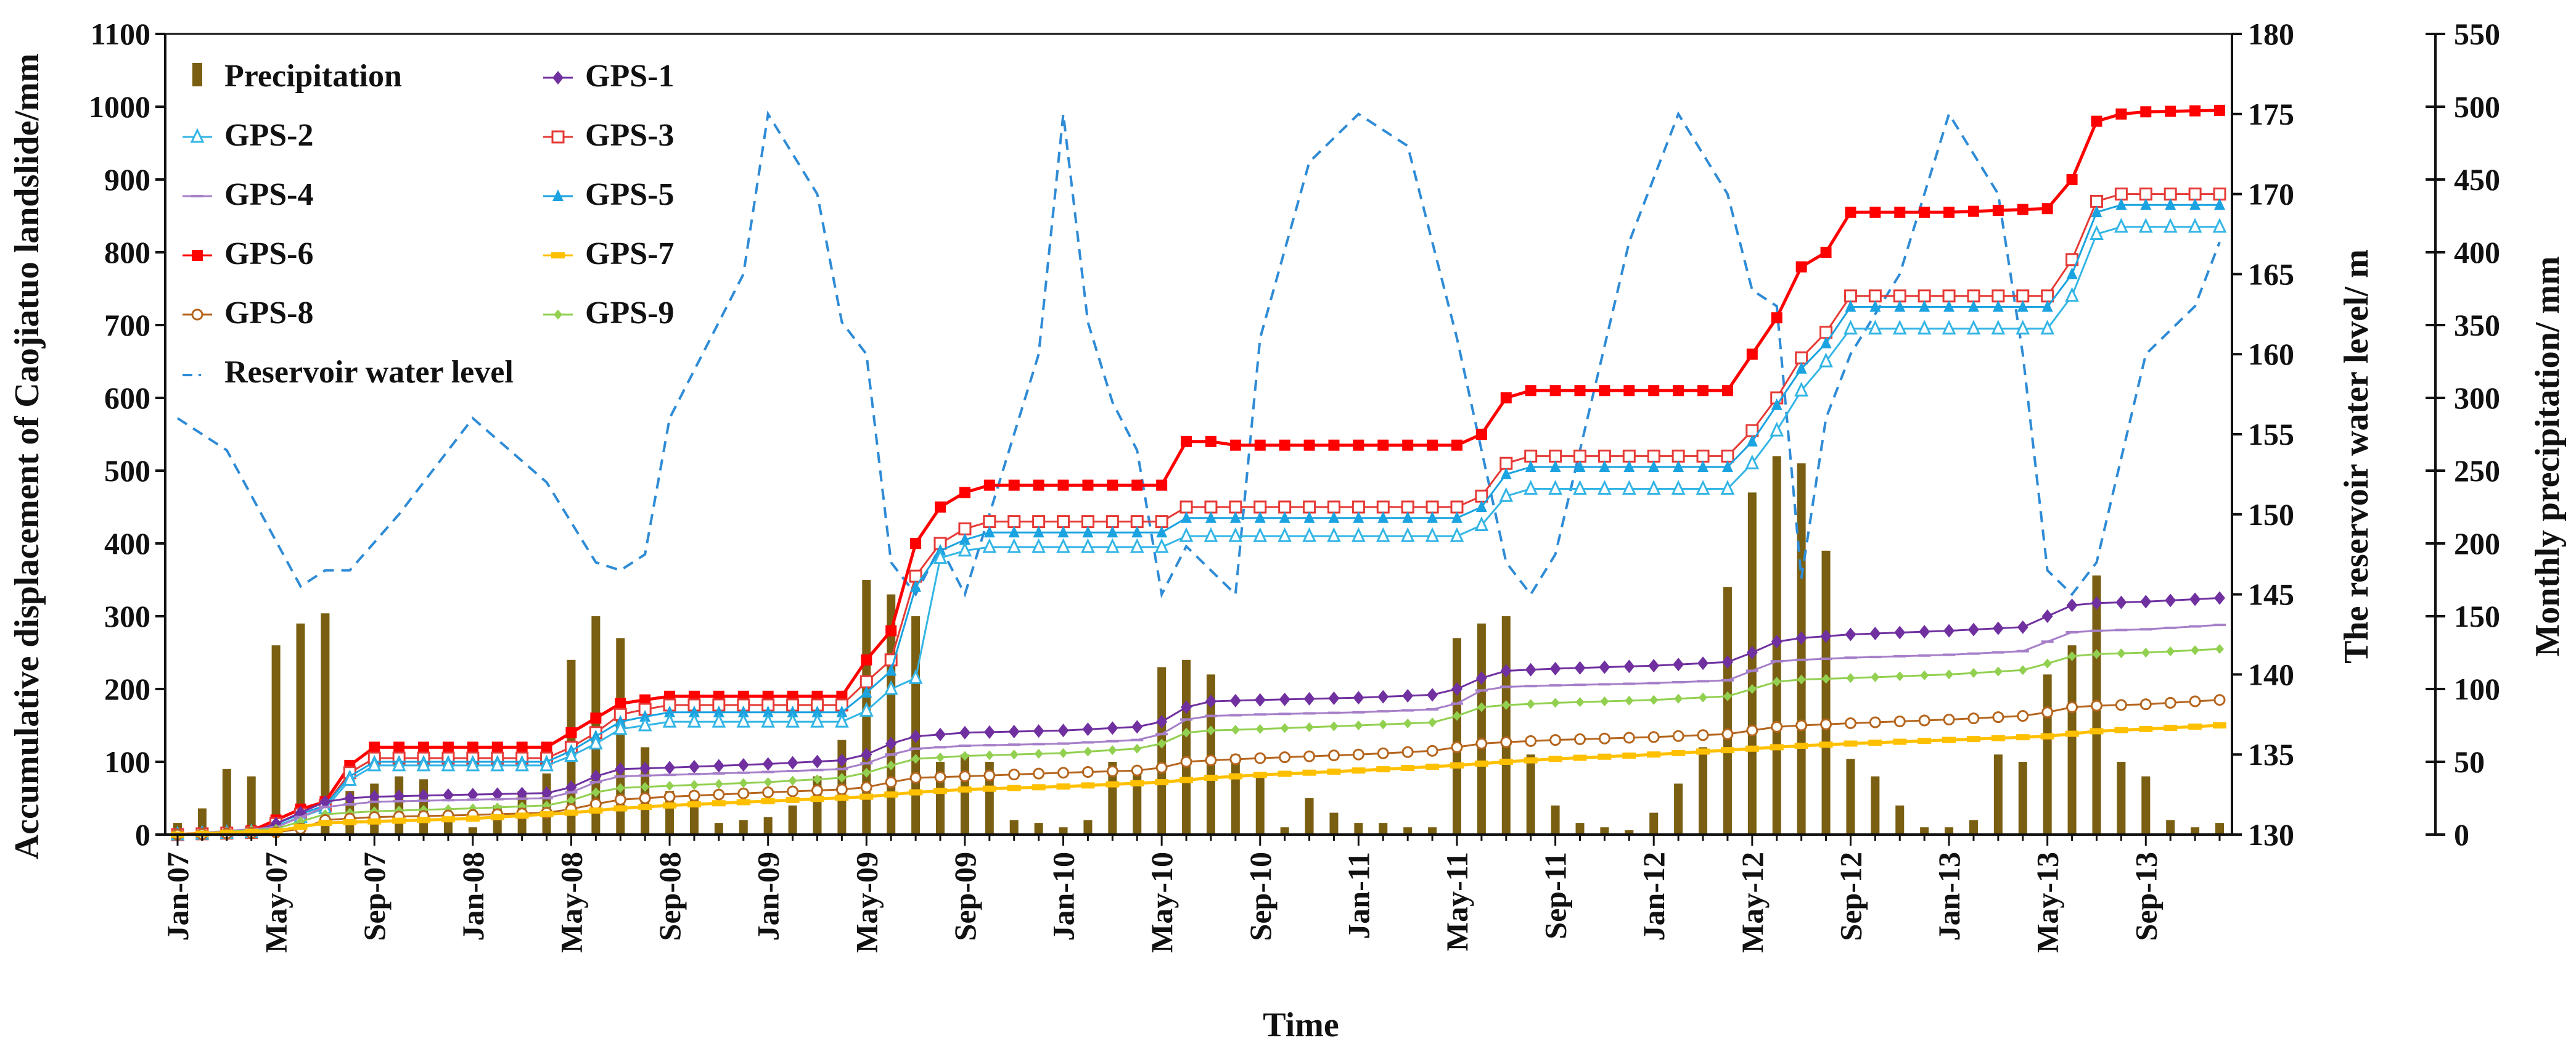 The height and width of the screenshot is (1048, 2576). Describe the element at coordinates (2271, 194) in the screenshot. I see `reservoir-y-tick-label: 170` at that location.